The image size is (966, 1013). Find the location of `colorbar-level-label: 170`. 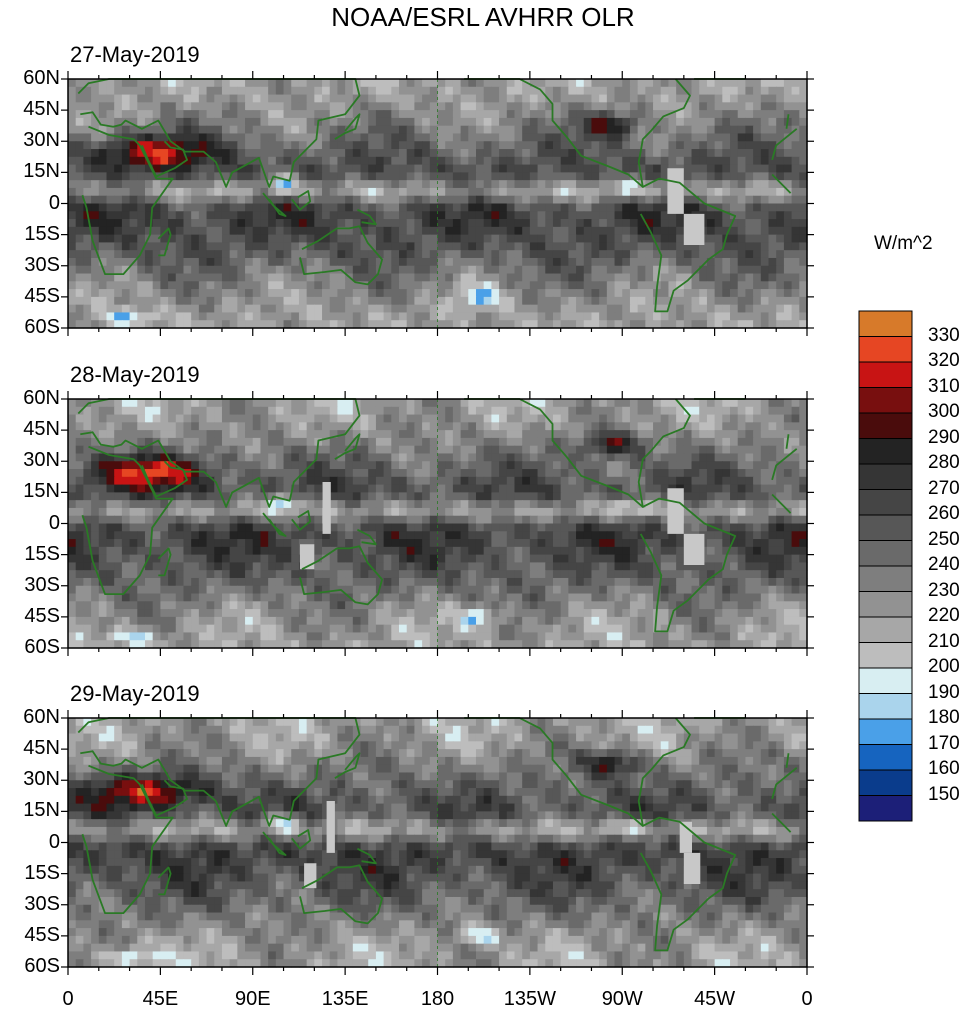

colorbar-level-label: 170 is located at coordinates (944, 743).